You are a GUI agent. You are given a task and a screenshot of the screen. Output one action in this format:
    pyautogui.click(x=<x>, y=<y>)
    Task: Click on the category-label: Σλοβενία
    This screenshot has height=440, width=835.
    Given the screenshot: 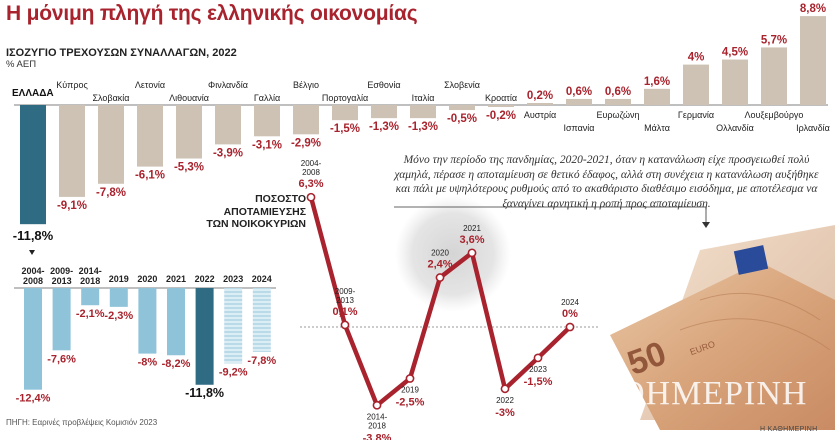 What is the action you would take?
    pyautogui.click(x=462, y=85)
    